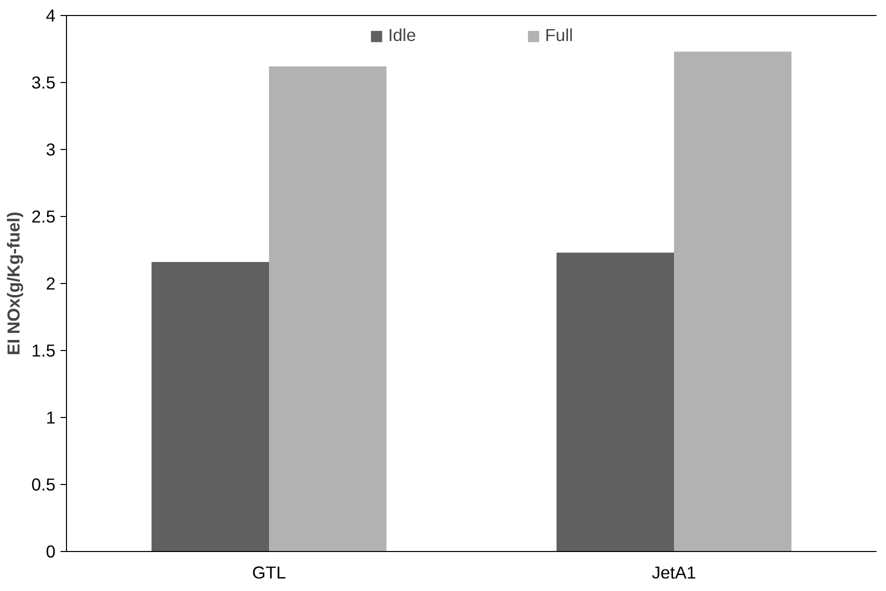  I want to click on y-tick-label: 0, so click(51, 552).